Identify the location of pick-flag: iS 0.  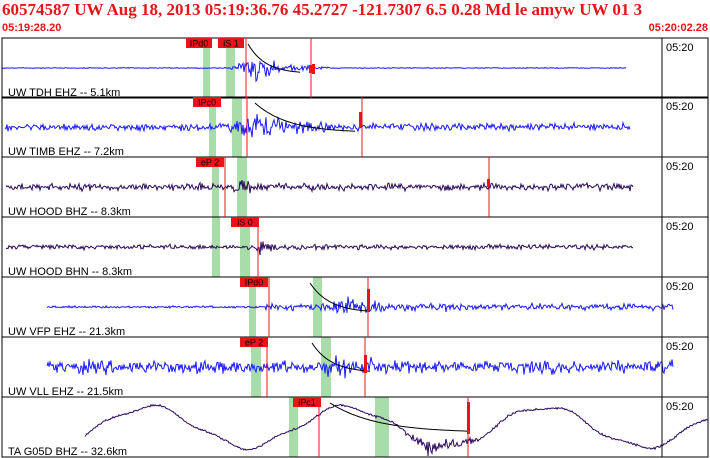
(245, 222).